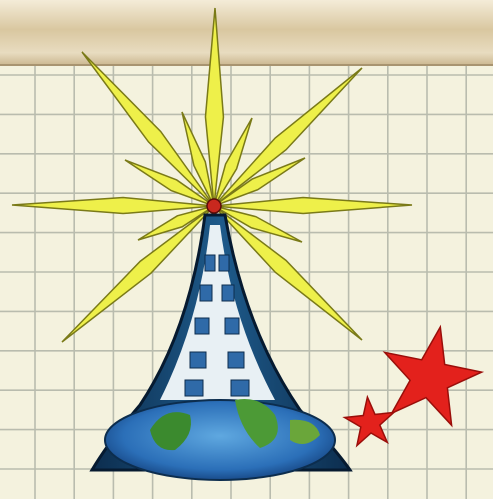 This screenshot has width=493, height=499. What do you see at coordinates (246, 33) in the screenshot?
I see `header-band` at bounding box center [246, 33].